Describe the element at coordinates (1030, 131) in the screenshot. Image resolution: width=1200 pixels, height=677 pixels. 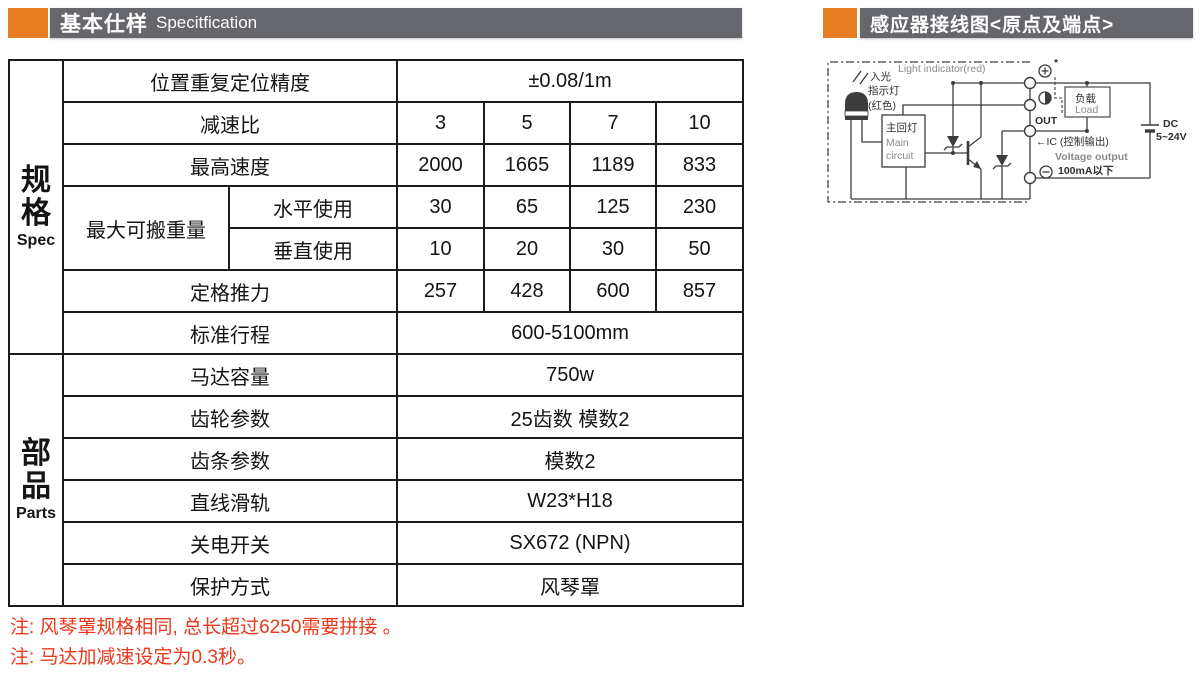
I see `terminal-out` at that location.